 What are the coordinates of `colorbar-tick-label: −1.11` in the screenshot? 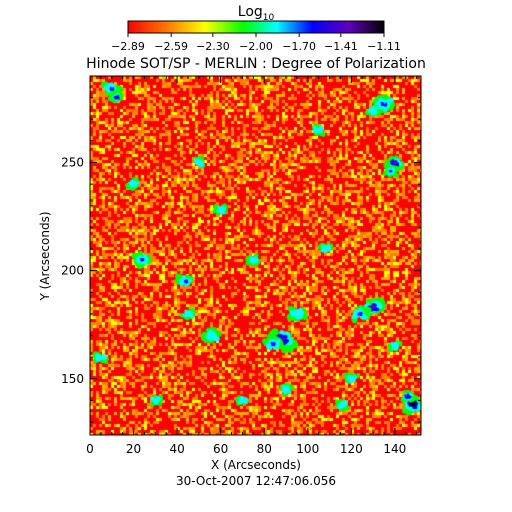 It's located at (384, 46).